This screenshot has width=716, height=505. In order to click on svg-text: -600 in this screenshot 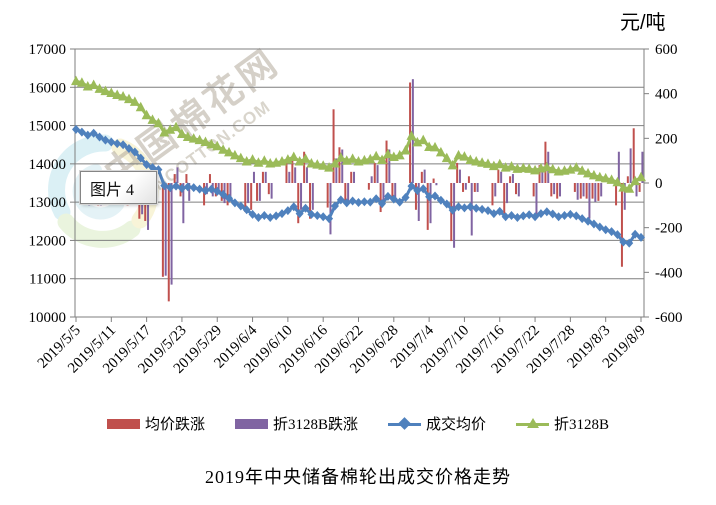, I will do `click(669, 318)`.